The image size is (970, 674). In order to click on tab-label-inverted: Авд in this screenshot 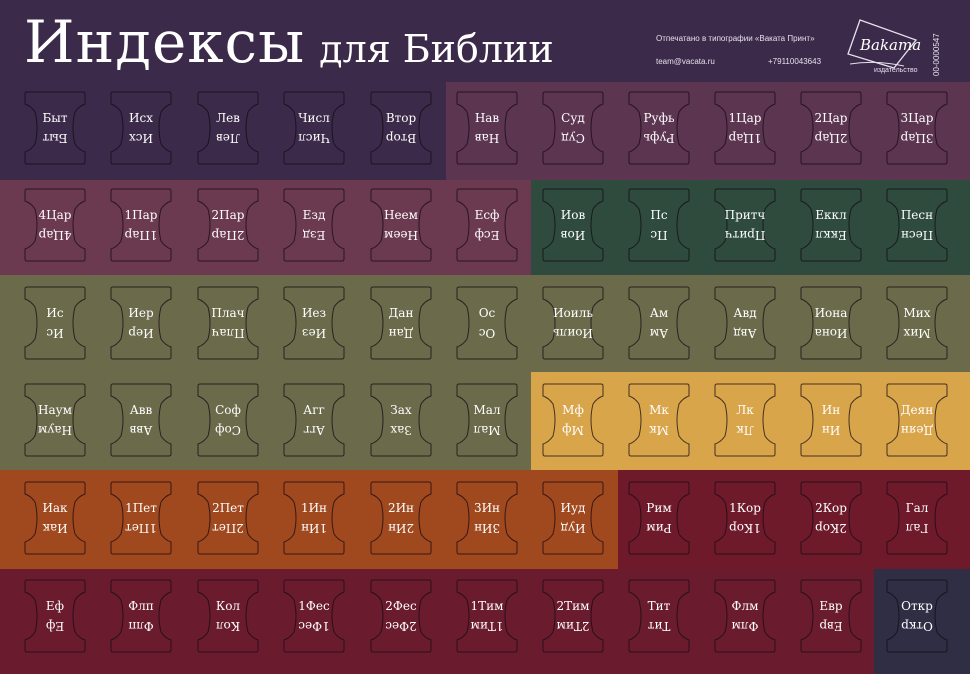, I will do `click(745, 333)`.